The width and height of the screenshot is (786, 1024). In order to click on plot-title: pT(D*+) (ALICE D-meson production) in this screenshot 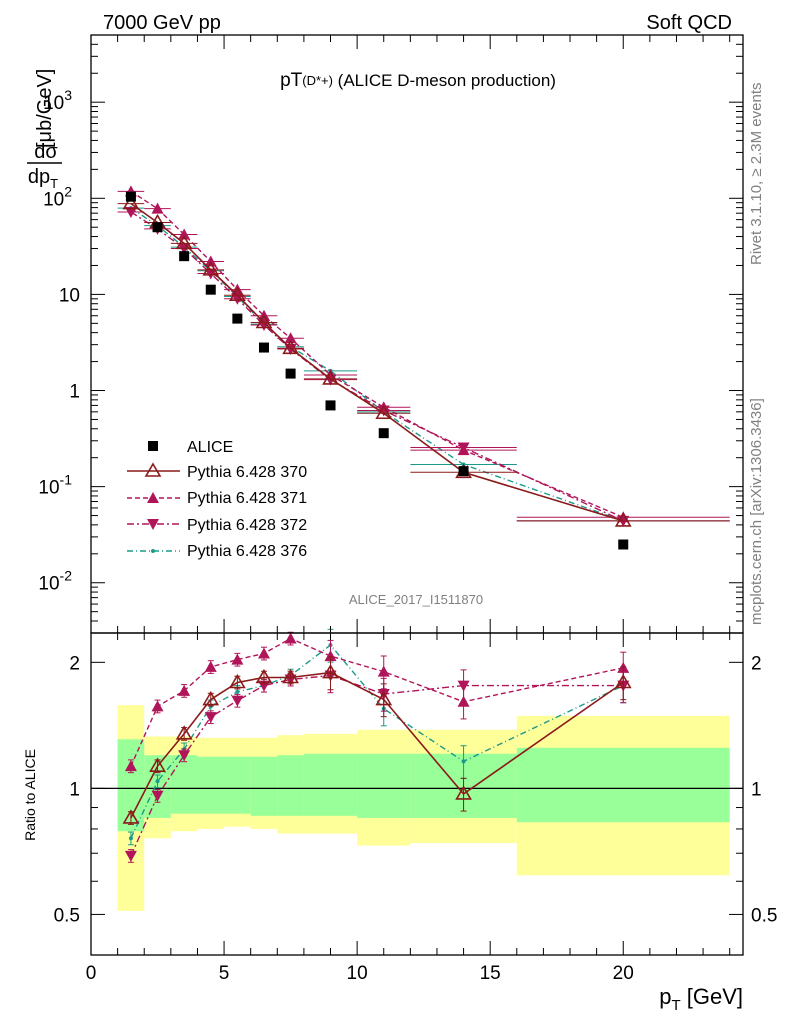, I will do `click(418, 80)`.